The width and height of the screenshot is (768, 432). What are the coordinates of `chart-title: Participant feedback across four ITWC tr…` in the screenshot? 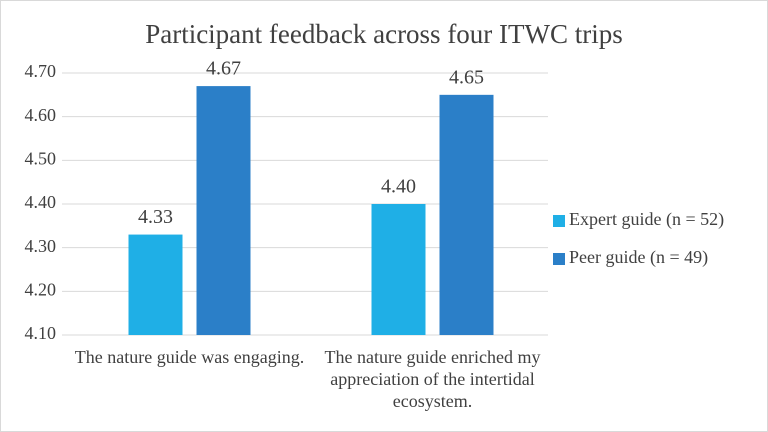 It's located at (384, 34).